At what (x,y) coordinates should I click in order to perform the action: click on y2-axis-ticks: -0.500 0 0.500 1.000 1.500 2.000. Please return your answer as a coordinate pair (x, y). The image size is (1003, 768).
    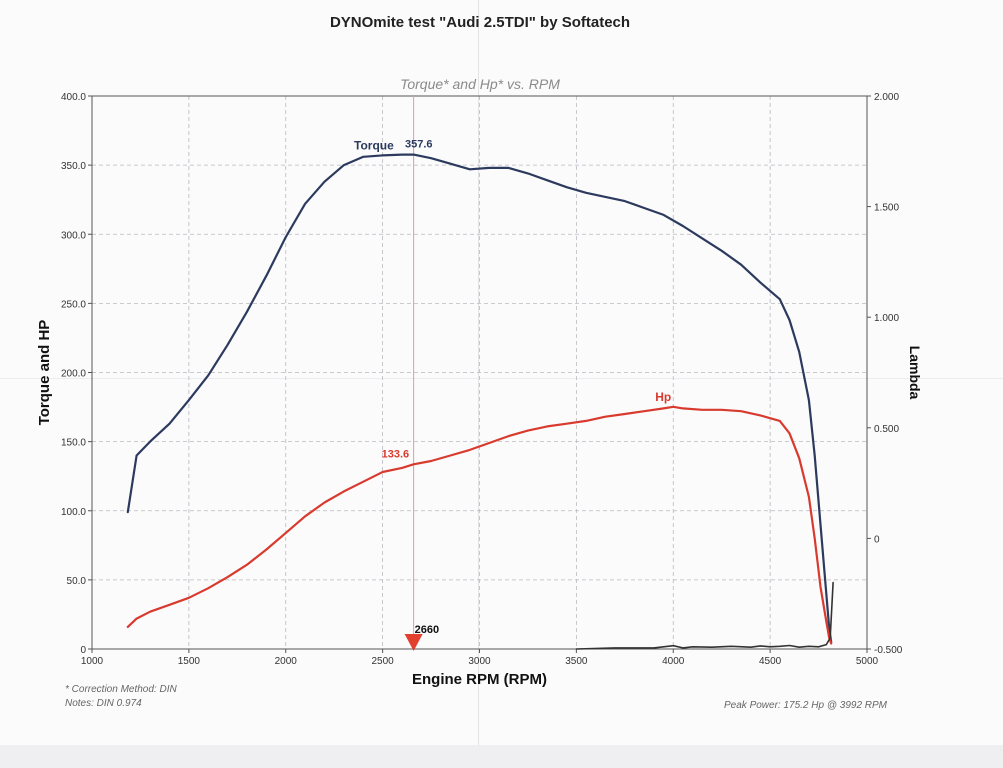
    Looking at the image, I should click on (885, 374).